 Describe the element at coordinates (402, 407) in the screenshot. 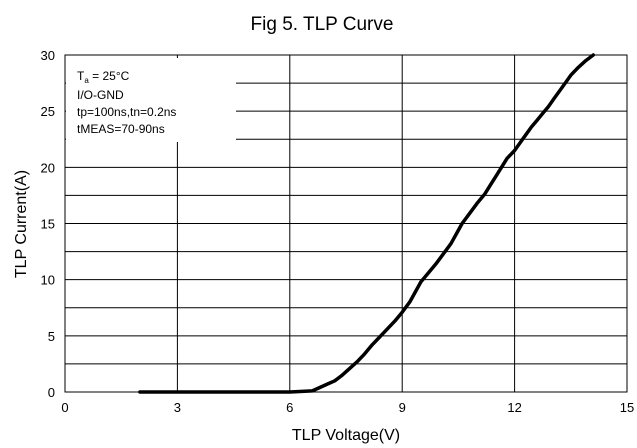

I see `x-tick-label: 9` at that location.